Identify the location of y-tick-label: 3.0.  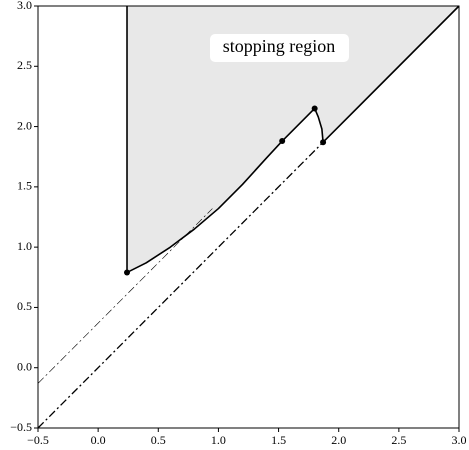
(24, 6).